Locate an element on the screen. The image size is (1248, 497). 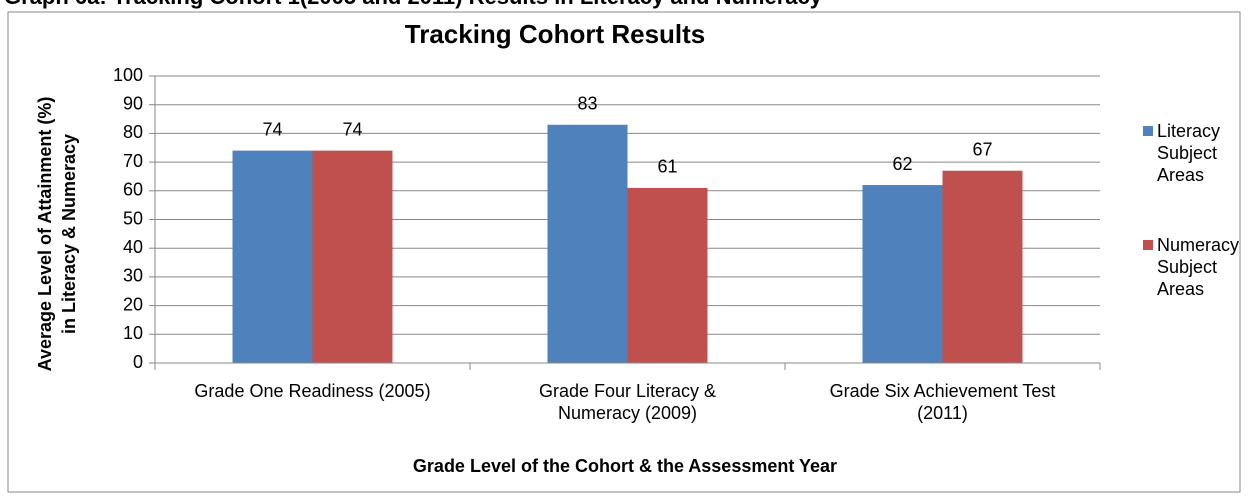
y-tick-label: 50 is located at coordinates (133, 218).